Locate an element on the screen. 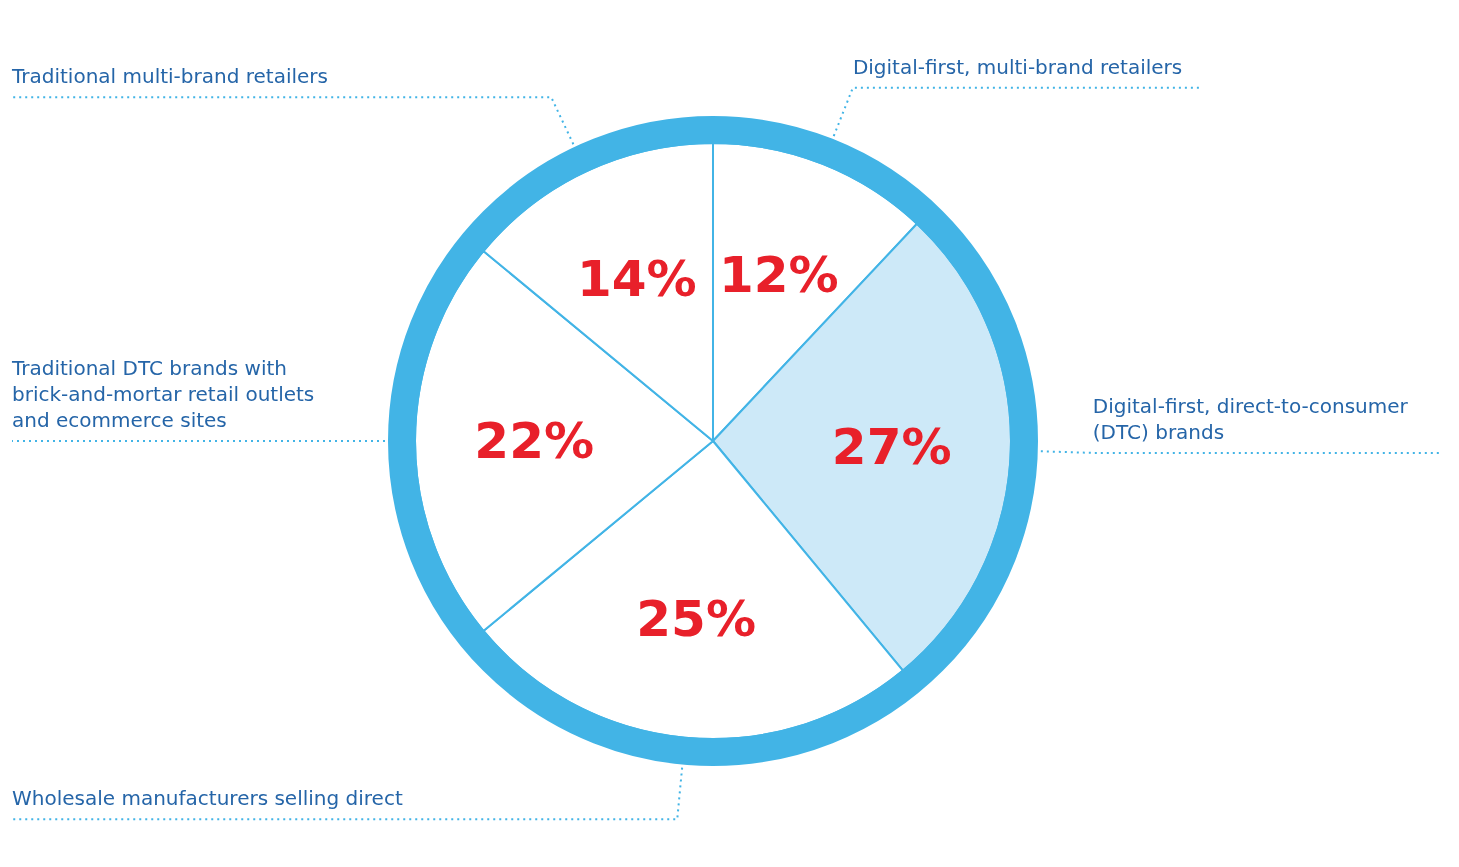 The image size is (1459, 867). data-label: 27% is located at coordinates (891, 446).